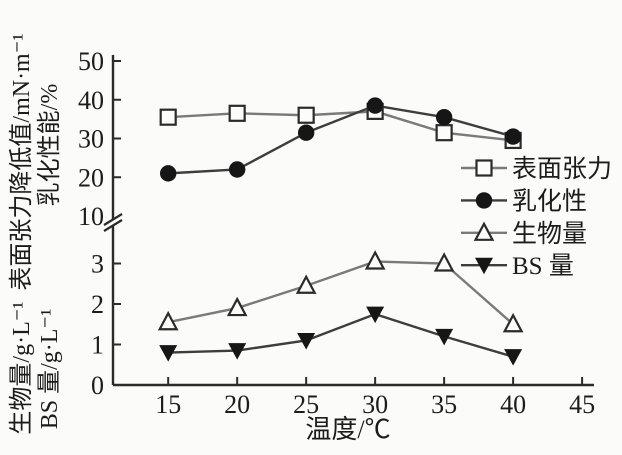 The width and height of the screenshot is (622, 455). I want to click on x-axis-label: 温度/℃, so click(348, 429).